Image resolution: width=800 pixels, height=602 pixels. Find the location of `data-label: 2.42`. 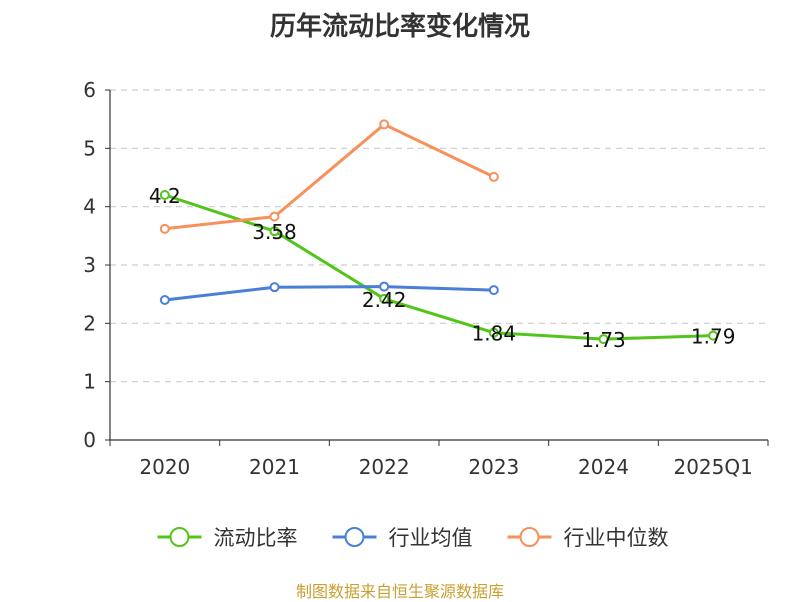

data-label: 2.42 is located at coordinates (384, 300).